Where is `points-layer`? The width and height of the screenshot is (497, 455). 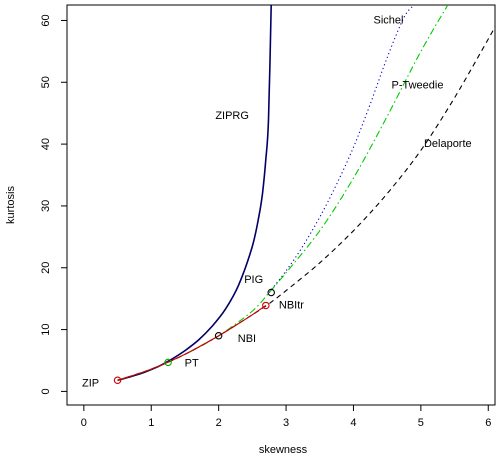 points-layer is located at coordinates (194, 336).